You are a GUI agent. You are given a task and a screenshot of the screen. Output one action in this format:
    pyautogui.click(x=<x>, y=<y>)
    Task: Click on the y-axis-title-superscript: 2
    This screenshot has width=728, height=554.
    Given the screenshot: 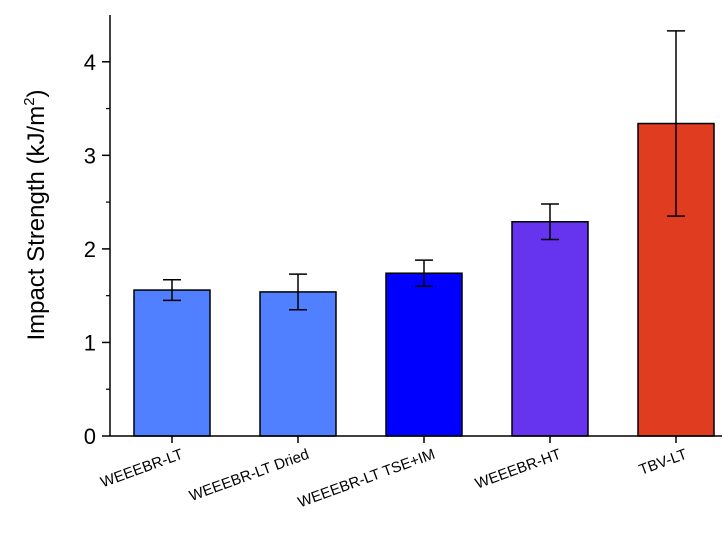 What is the action you would take?
    pyautogui.click(x=29, y=101)
    